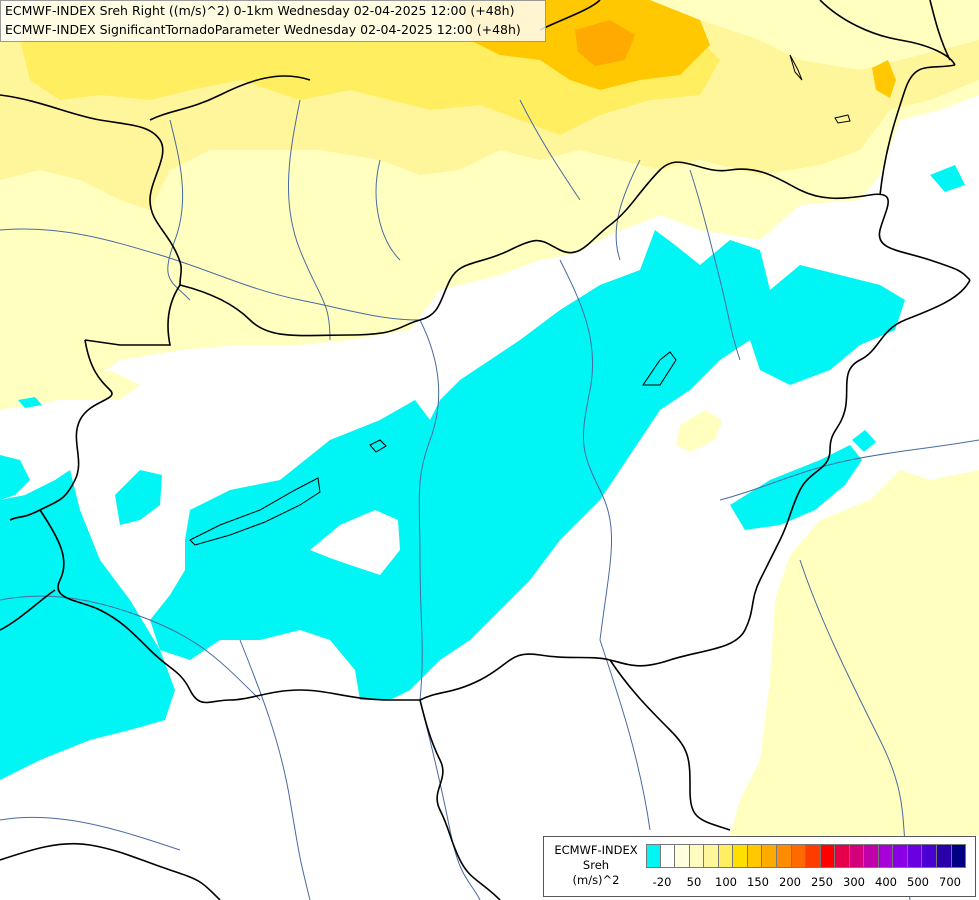 This screenshot has height=900, width=979. I want to click on legend-tick-label: 50, so click(694, 882).